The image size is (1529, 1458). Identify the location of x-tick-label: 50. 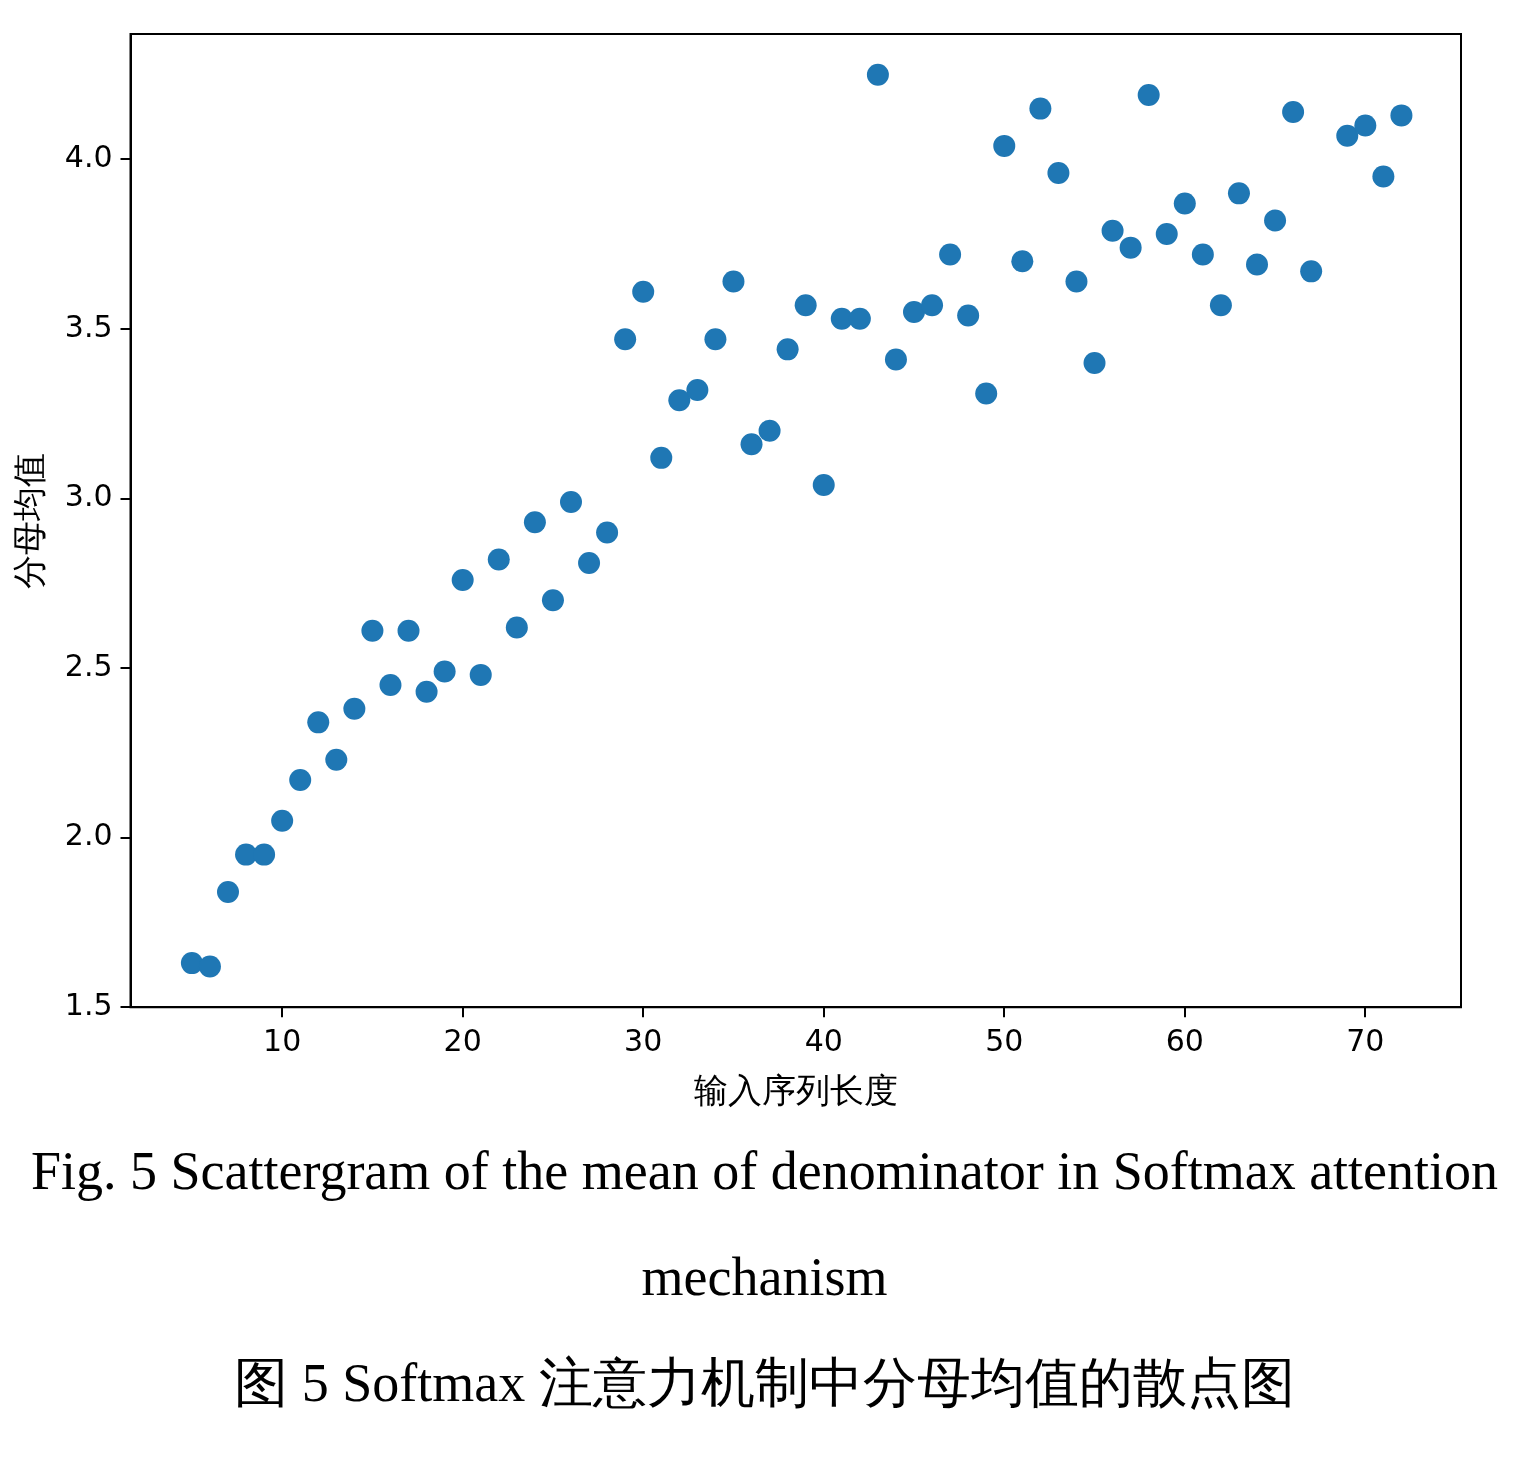
(1004, 1040).